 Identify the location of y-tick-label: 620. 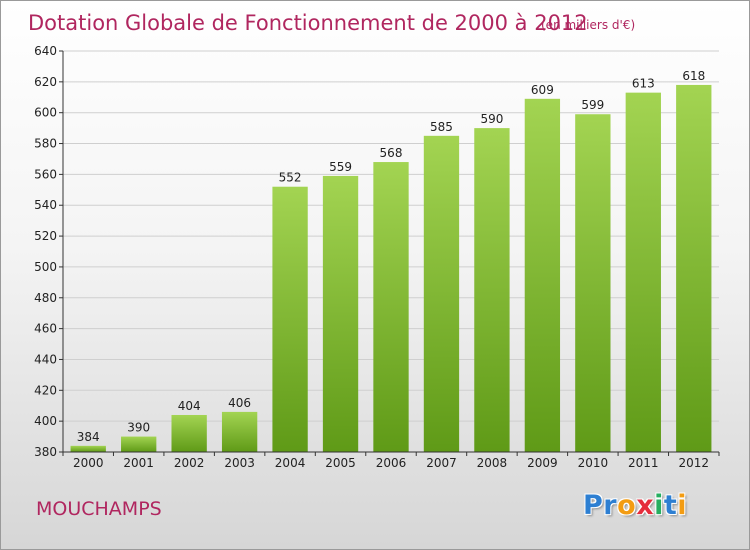
(45, 82).